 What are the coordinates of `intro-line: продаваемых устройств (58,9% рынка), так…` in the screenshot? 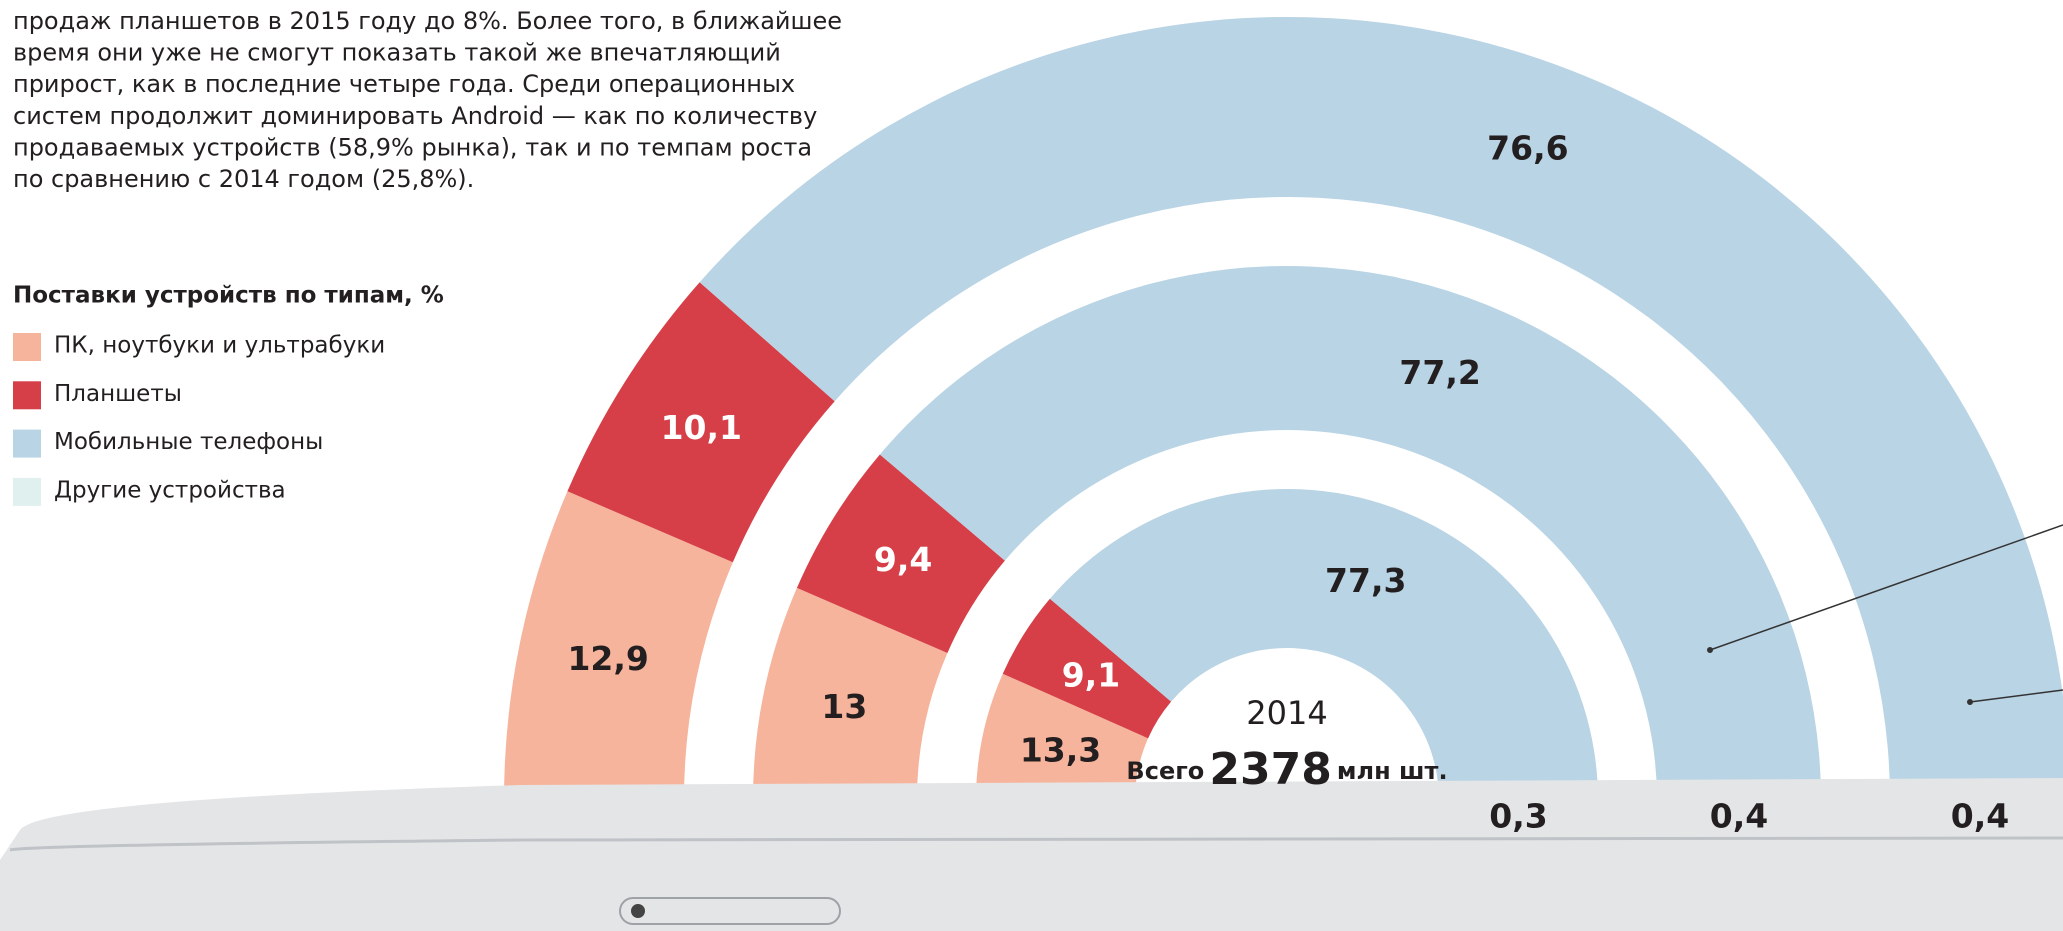 It's located at (412, 147).